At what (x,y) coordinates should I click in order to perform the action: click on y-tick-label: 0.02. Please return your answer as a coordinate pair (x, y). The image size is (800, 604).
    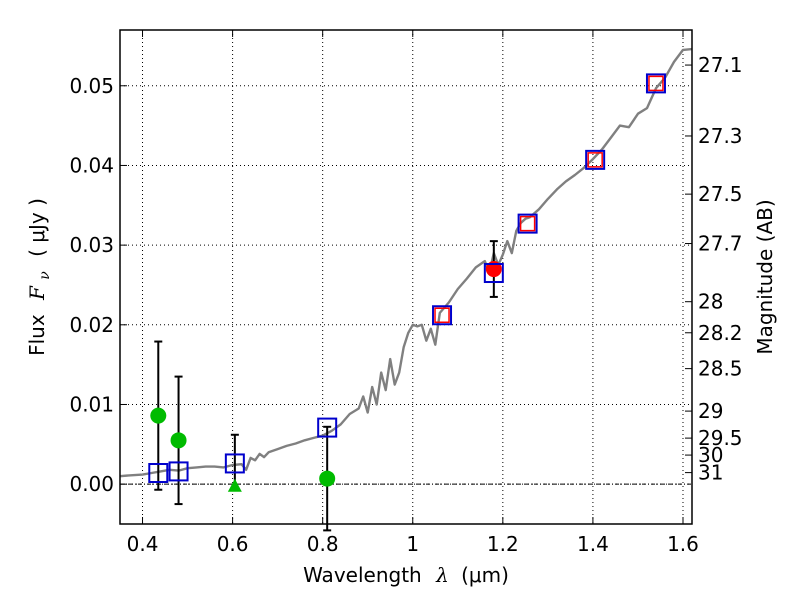
    Looking at the image, I should click on (91, 325).